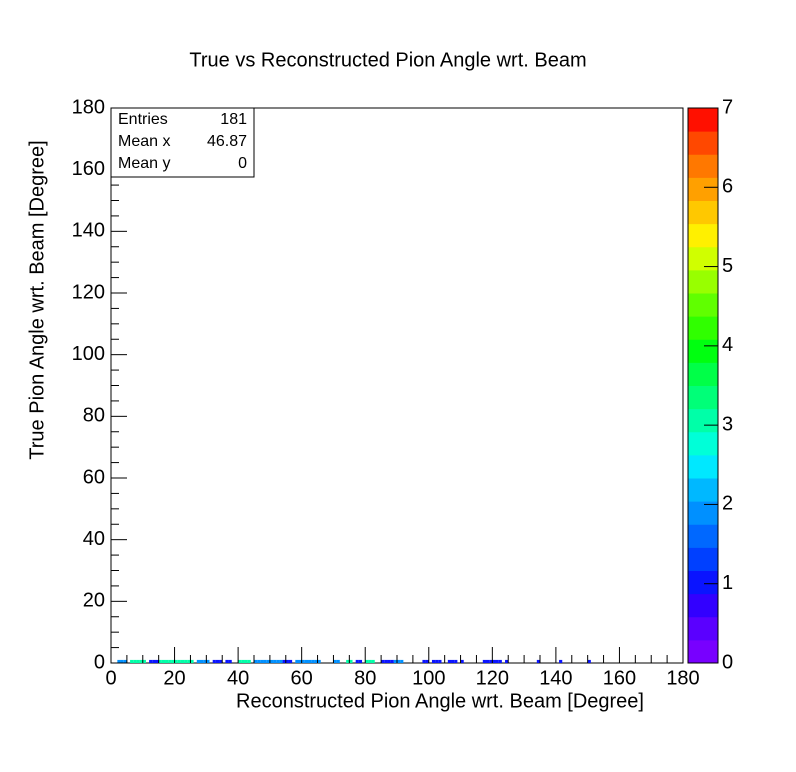 This screenshot has height=772, width=796. I want to click on stats-value: 181, so click(233, 119).